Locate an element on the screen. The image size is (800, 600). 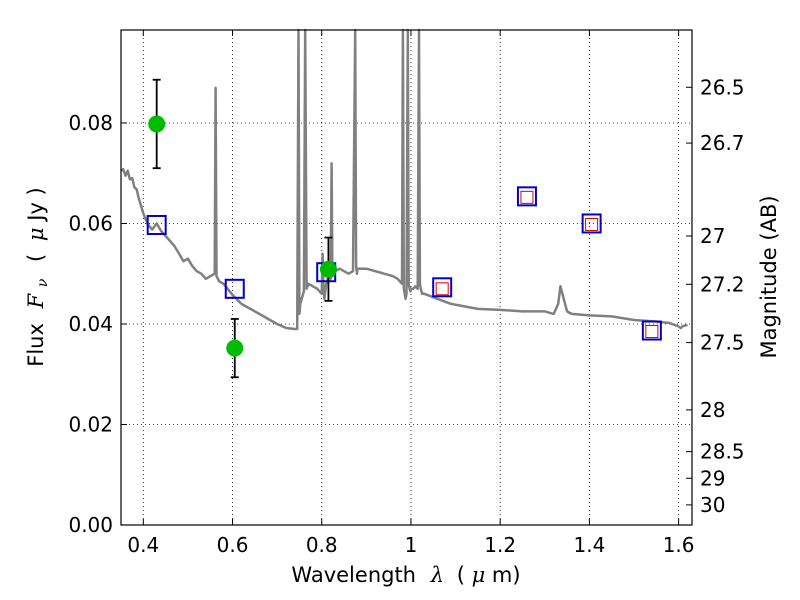
x-tick-label: 0.8 is located at coordinates (322, 545).